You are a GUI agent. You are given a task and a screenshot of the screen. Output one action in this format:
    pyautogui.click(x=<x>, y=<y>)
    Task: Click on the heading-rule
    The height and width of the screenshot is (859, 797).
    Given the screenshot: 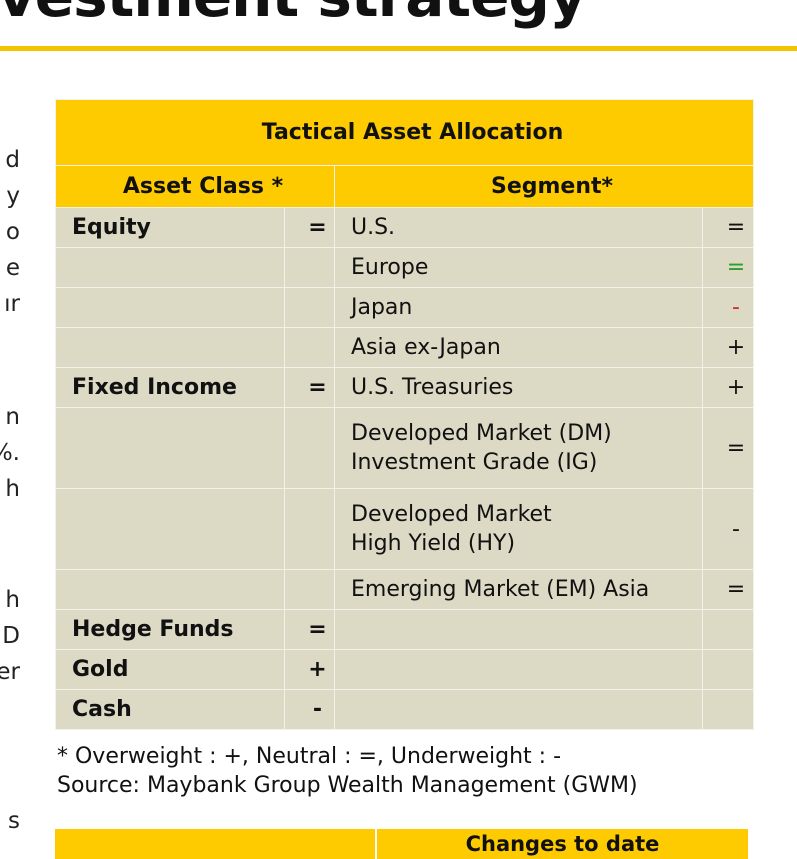 What is the action you would take?
    pyautogui.click(x=398, y=48)
    